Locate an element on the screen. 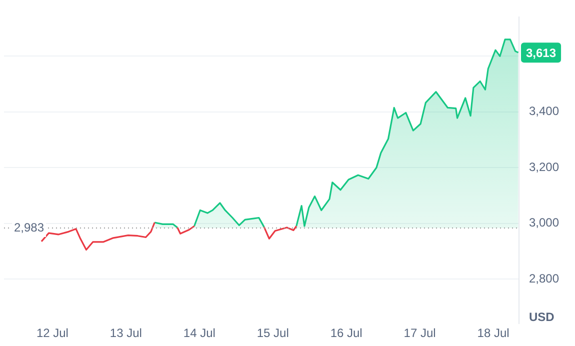 This screenshot has height=346, width=575. x-tick-label: 18 Jul is located at coordinates (493, 333).